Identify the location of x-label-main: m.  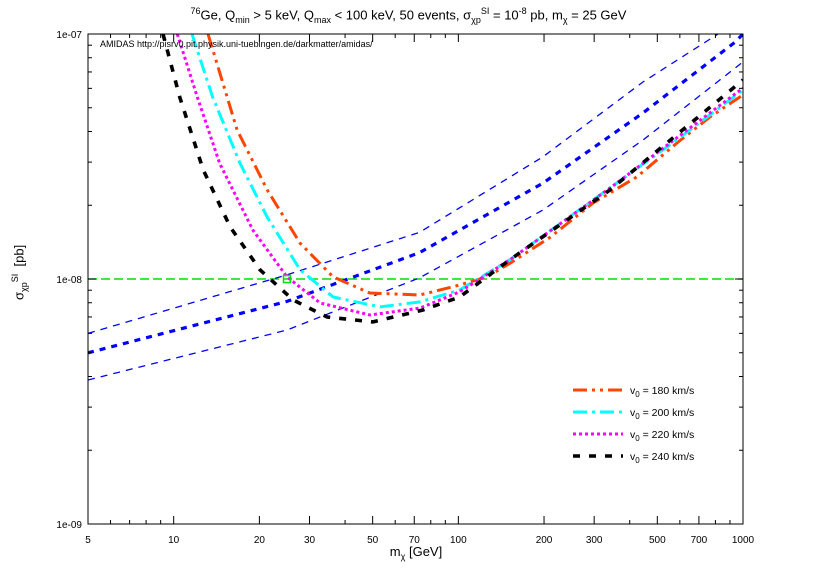
(395, 551).